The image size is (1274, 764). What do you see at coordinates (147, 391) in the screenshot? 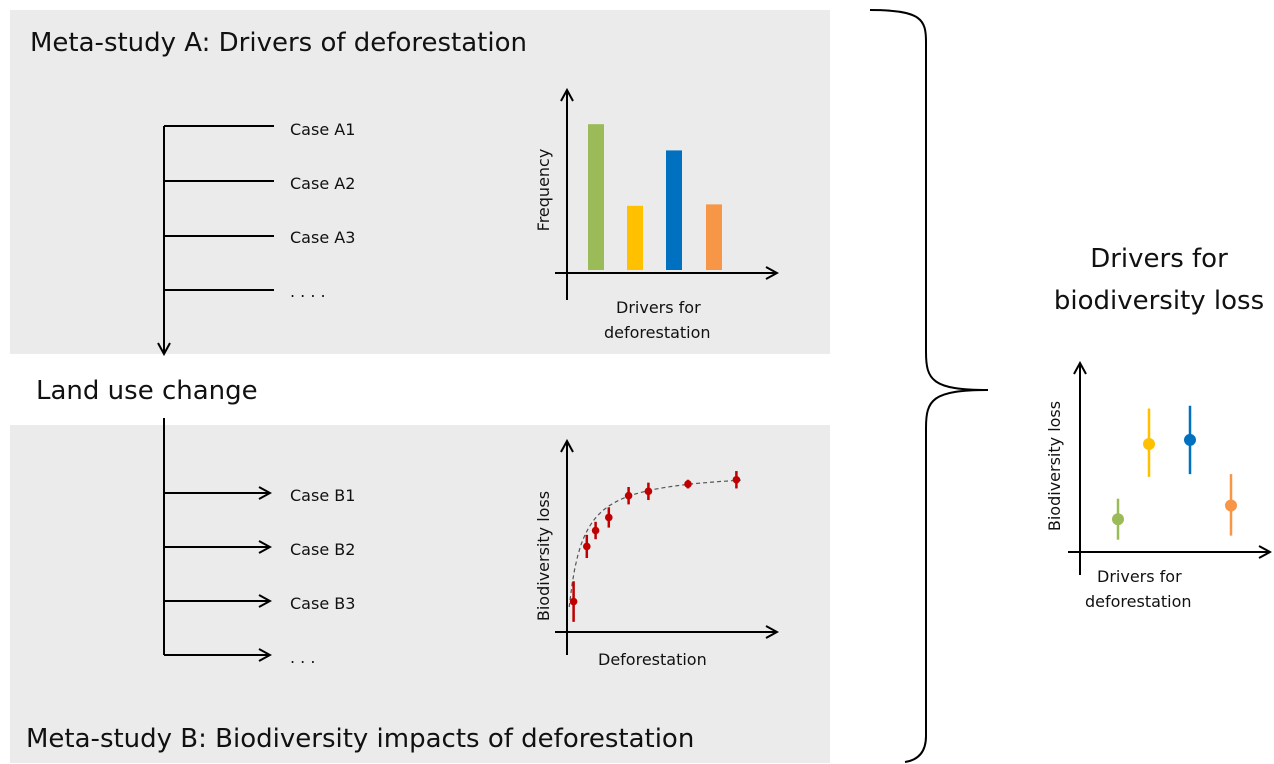
I see `land-use-change-label: Land use change` at bounding box center [147, 391].